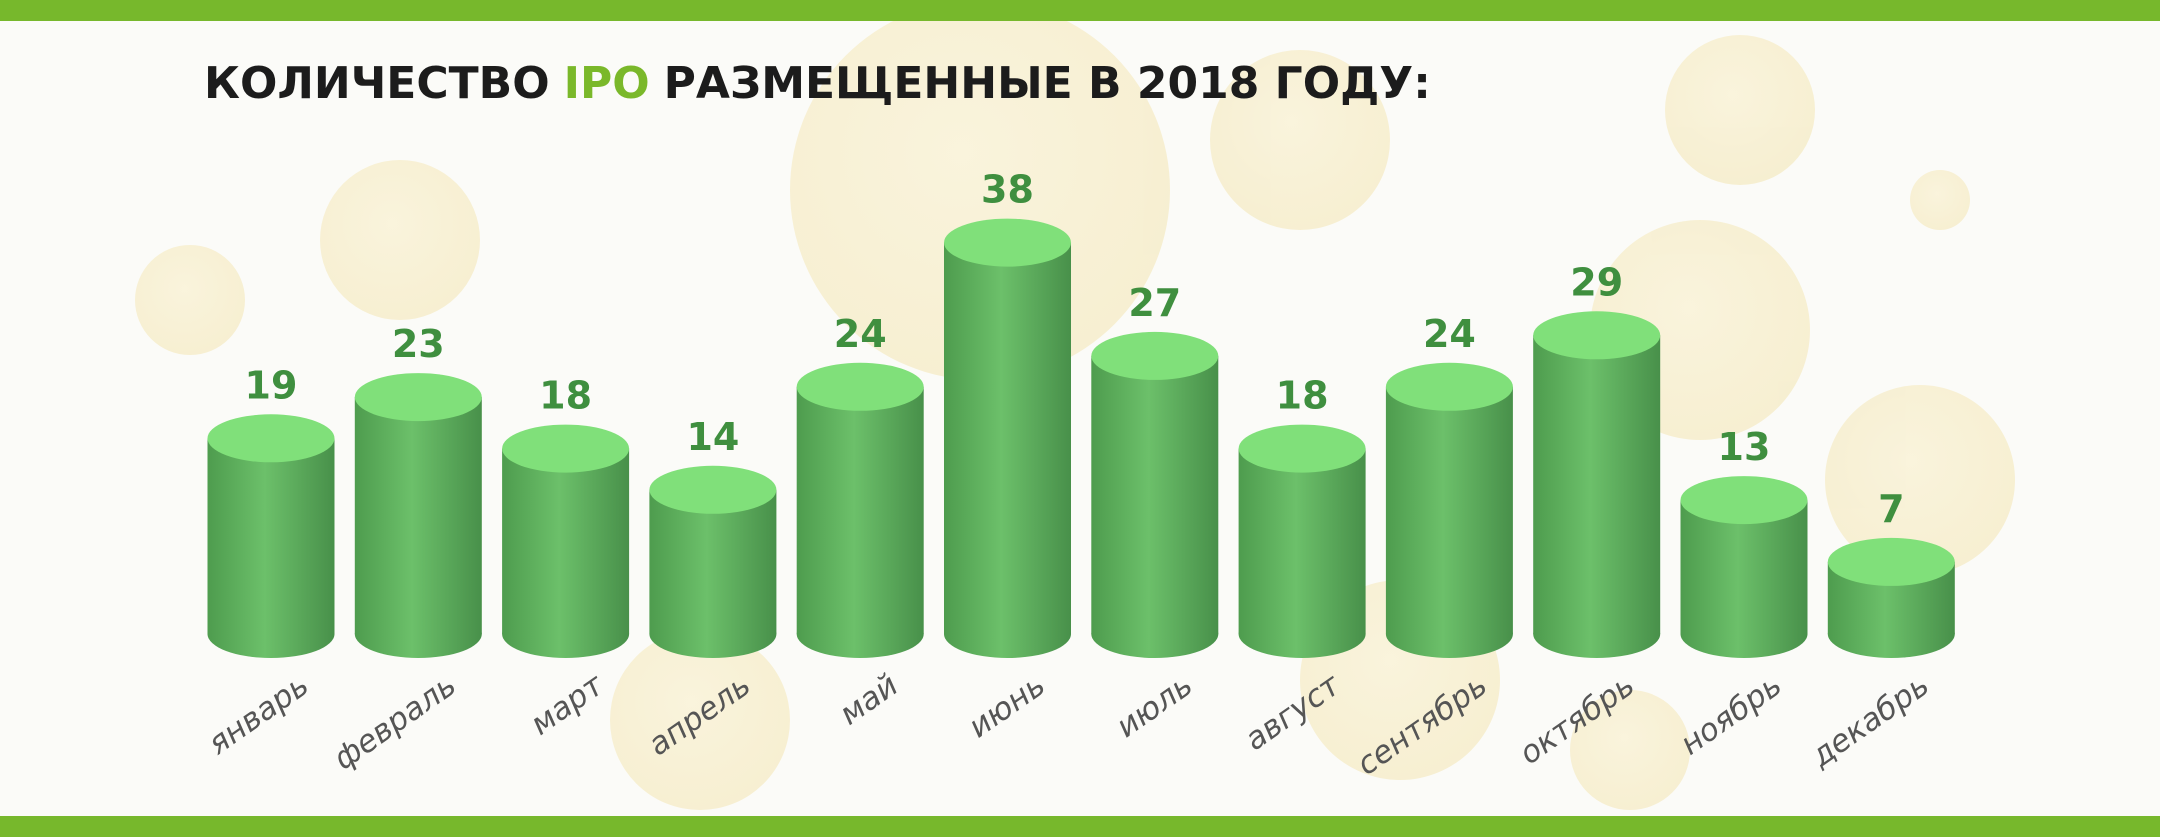  What do you see at coordinates (271, 385) in the screenshot?
I see `value-label: 19` at bounding box center [271, 385].